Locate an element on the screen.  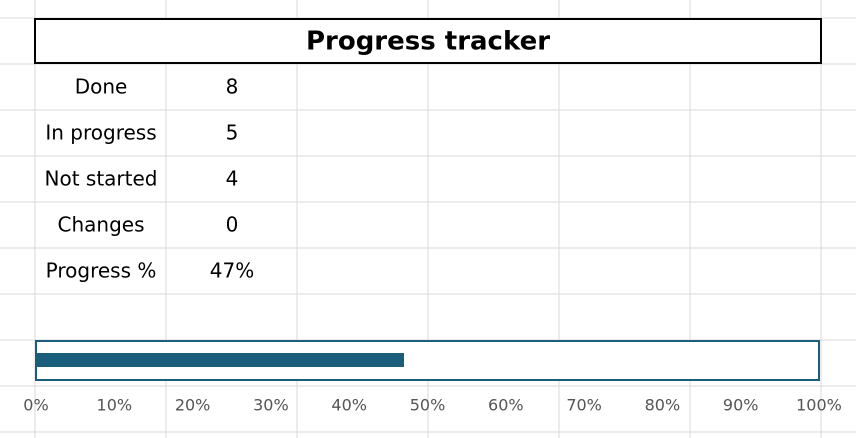
x-tick-label: 70% is located at coordinates (584, 405).